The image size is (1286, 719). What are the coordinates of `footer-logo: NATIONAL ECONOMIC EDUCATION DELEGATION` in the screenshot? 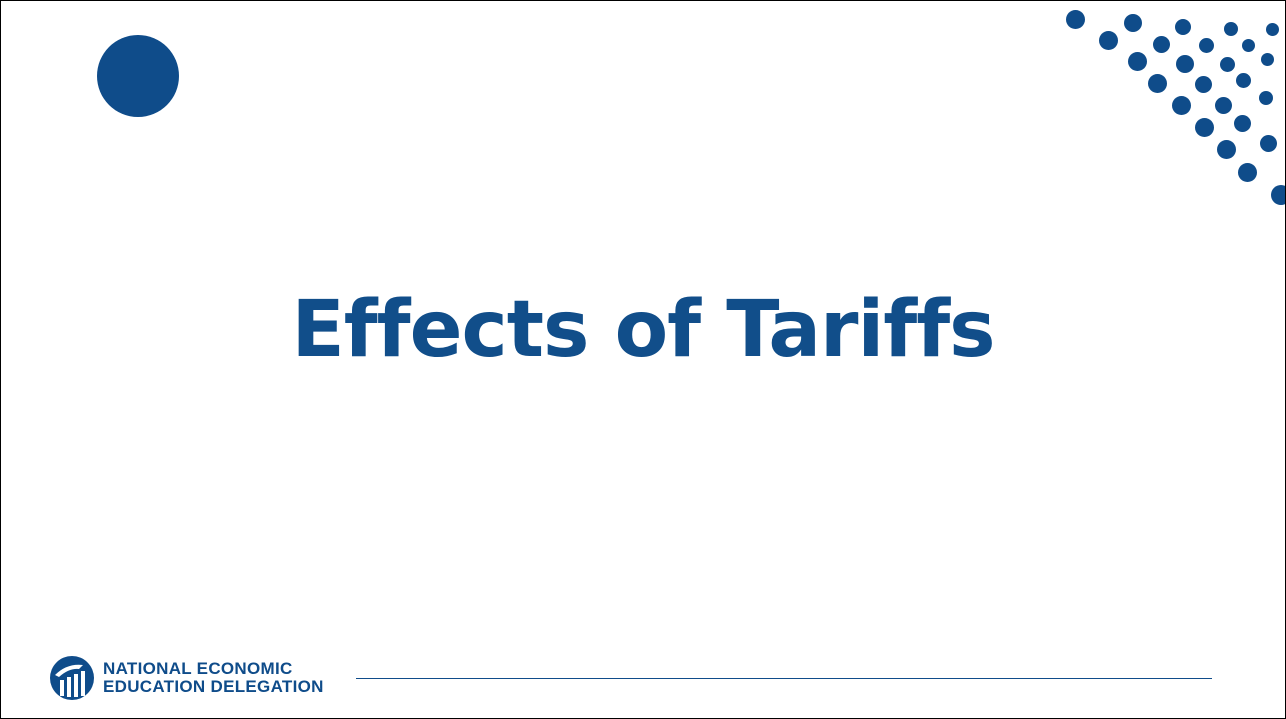 It's located at (186, 678).